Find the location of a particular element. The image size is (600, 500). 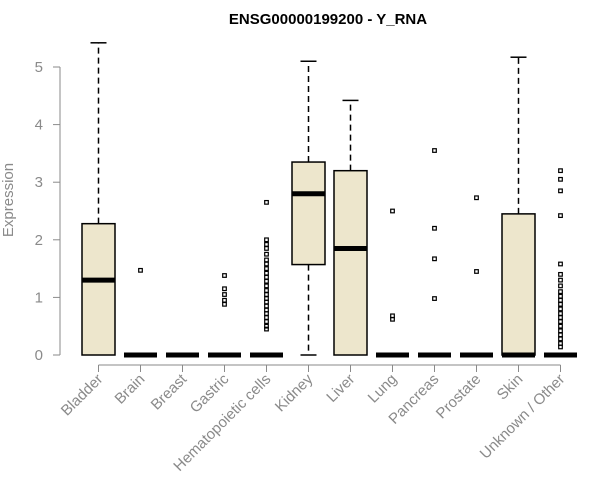

x-tick-label: Prostate is located at coordinates (459, 397).